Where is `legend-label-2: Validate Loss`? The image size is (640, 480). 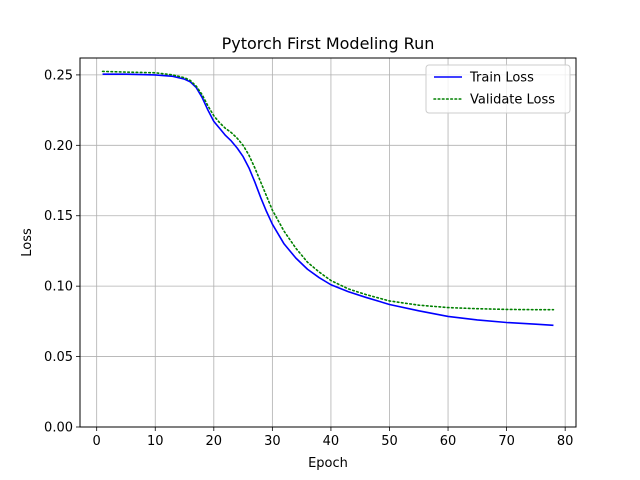
legend-label-2: Validate Loss is located at coordinates (512, 100).